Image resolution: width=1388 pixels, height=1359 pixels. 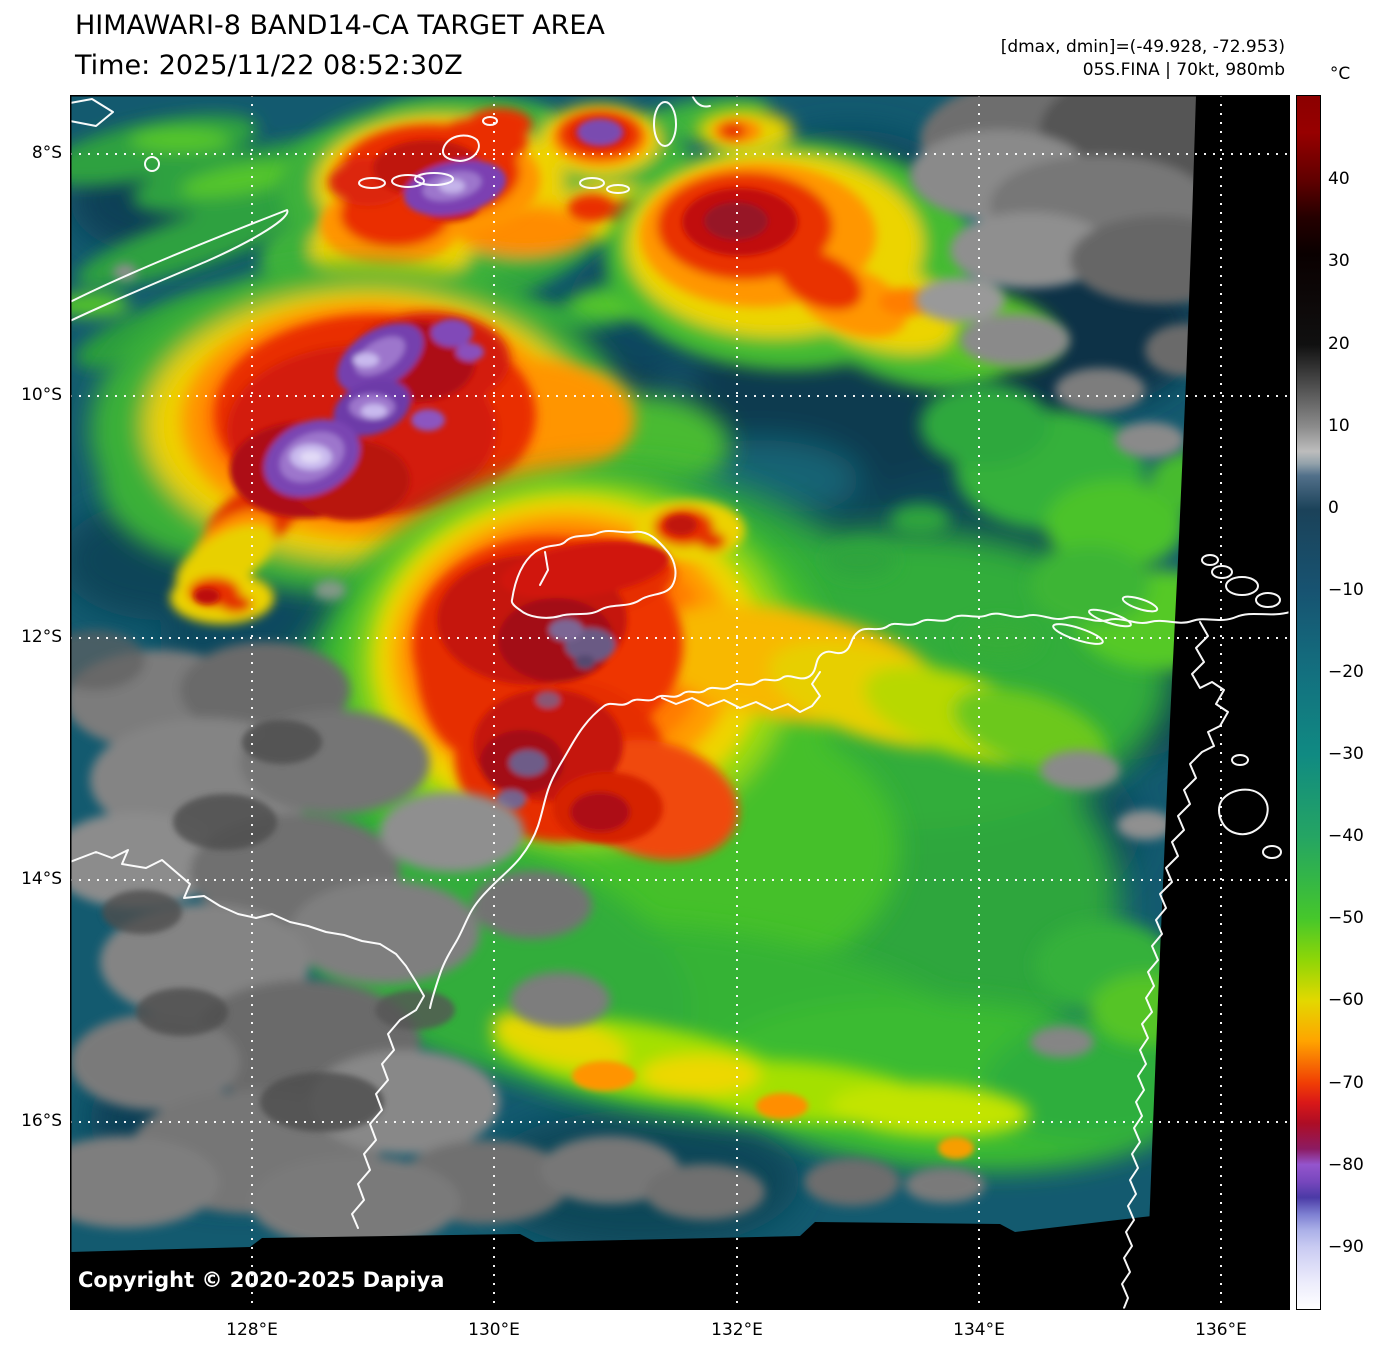 I want to click on colorbar-tick: −30, so click(x=1346, y=754).